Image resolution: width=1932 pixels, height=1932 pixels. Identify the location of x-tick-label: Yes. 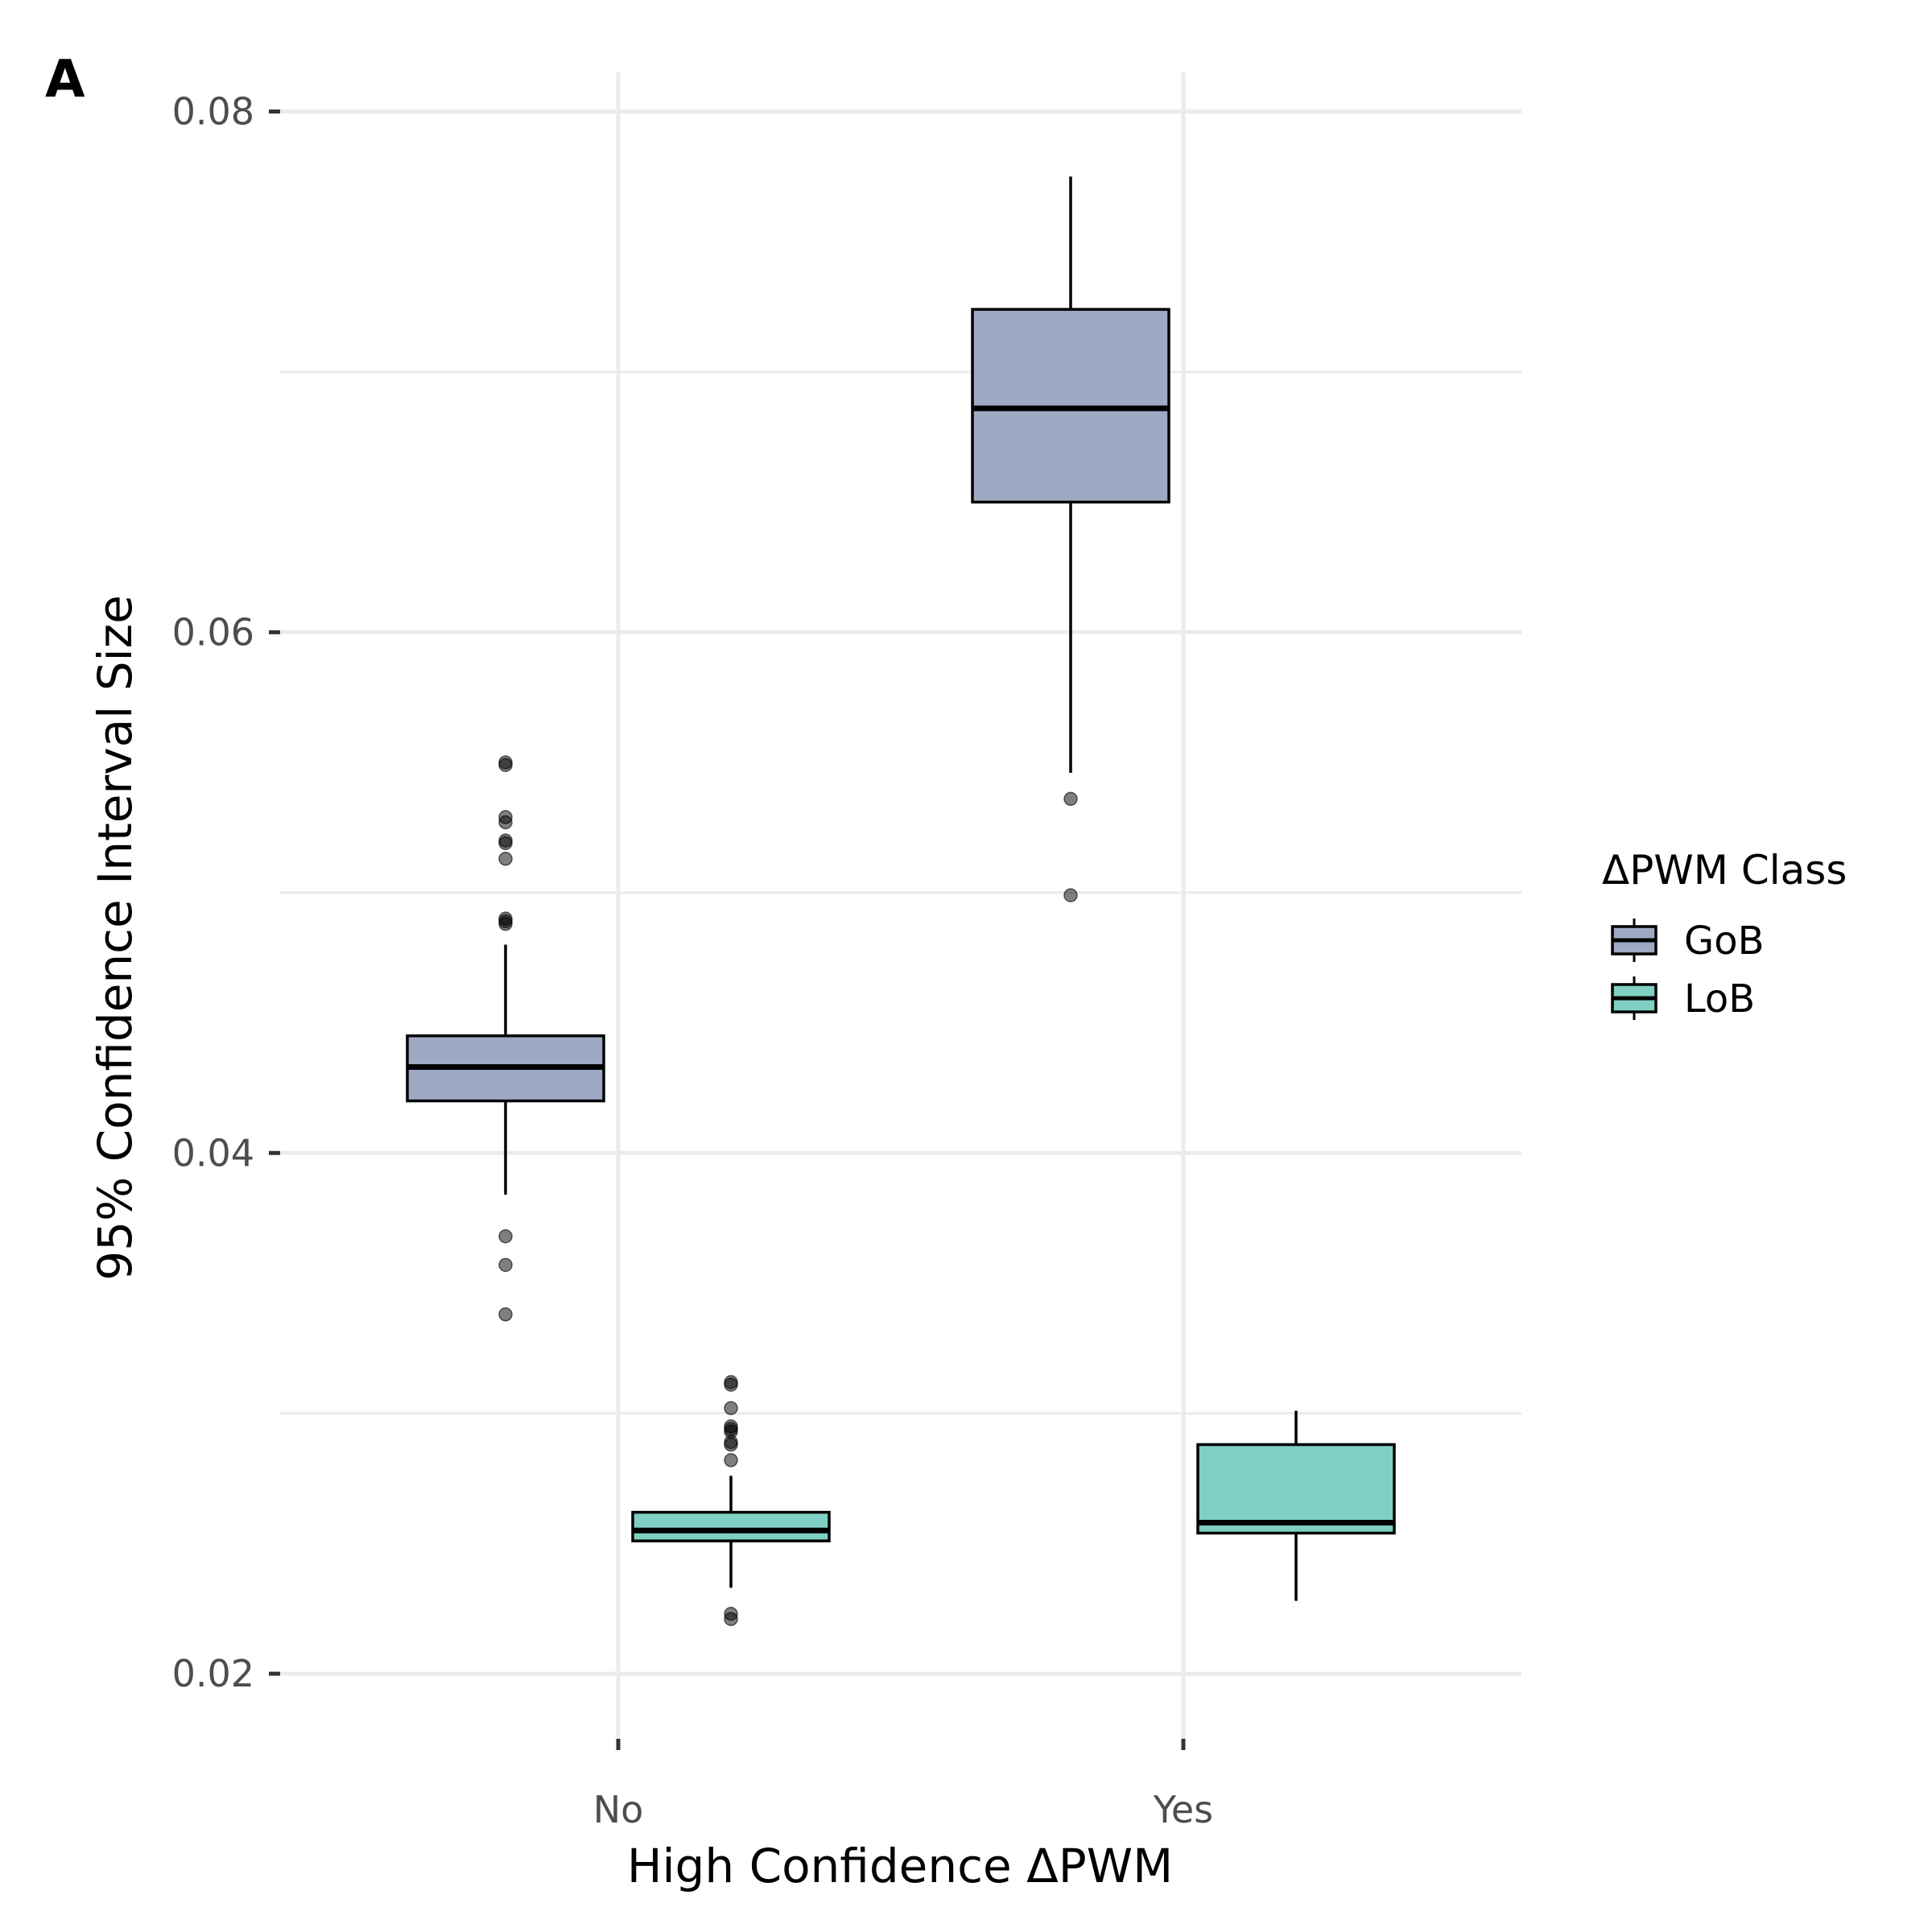
(1183, 1809).